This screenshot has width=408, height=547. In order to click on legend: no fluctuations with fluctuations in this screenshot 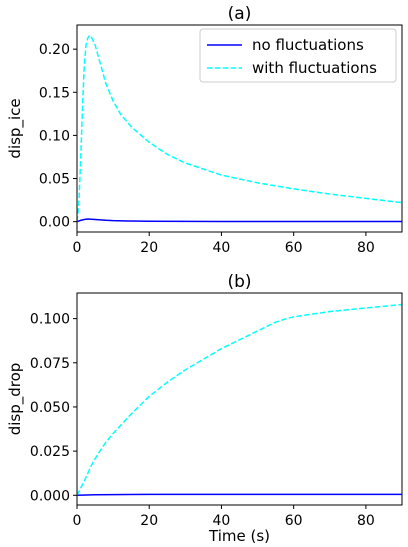, I will do `click(298, 55)`.